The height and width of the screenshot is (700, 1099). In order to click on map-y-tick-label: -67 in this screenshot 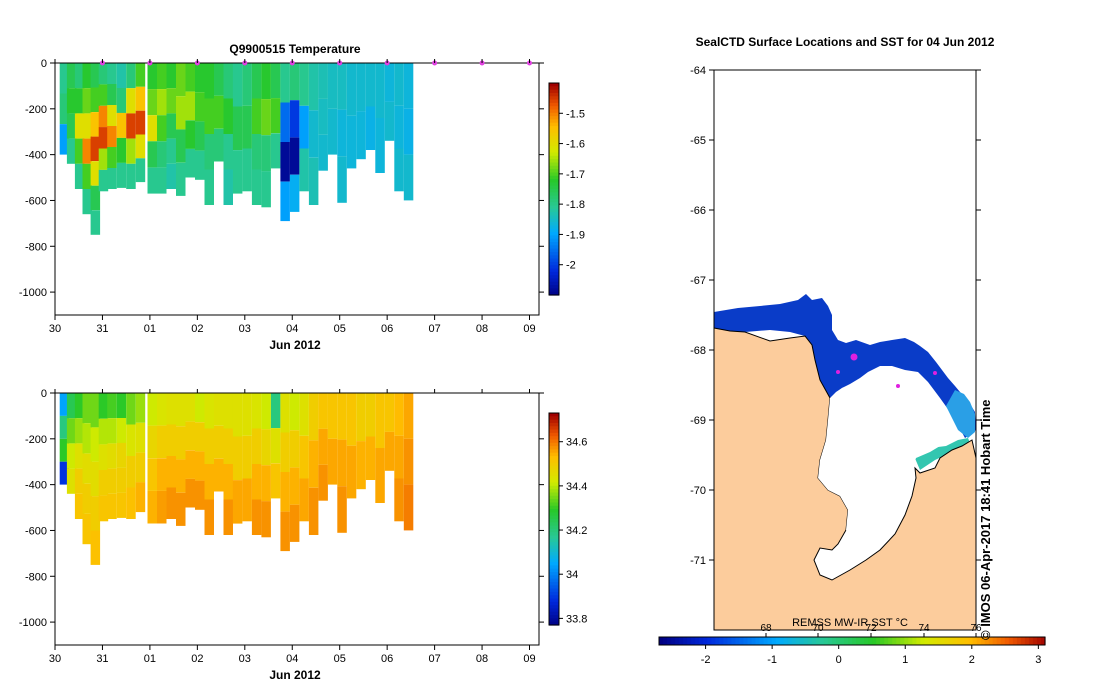, I will do `click(698, 281)`.